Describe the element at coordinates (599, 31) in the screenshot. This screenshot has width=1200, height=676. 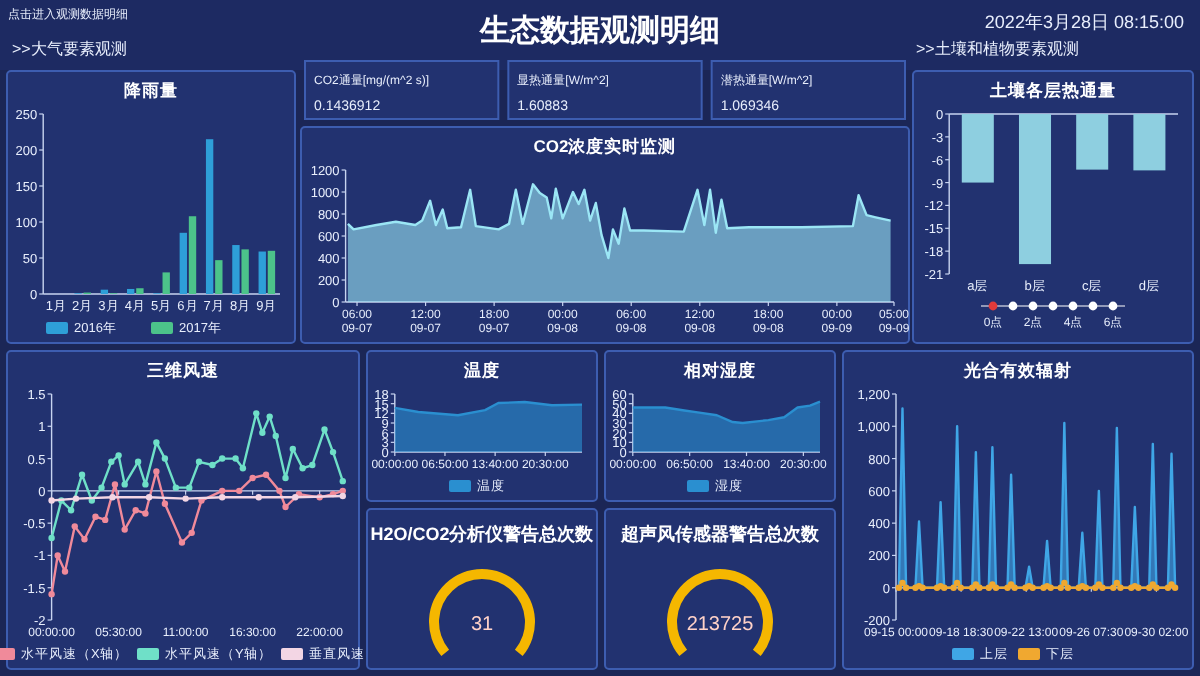
I see `text: 生态数据观测明细` at that location.